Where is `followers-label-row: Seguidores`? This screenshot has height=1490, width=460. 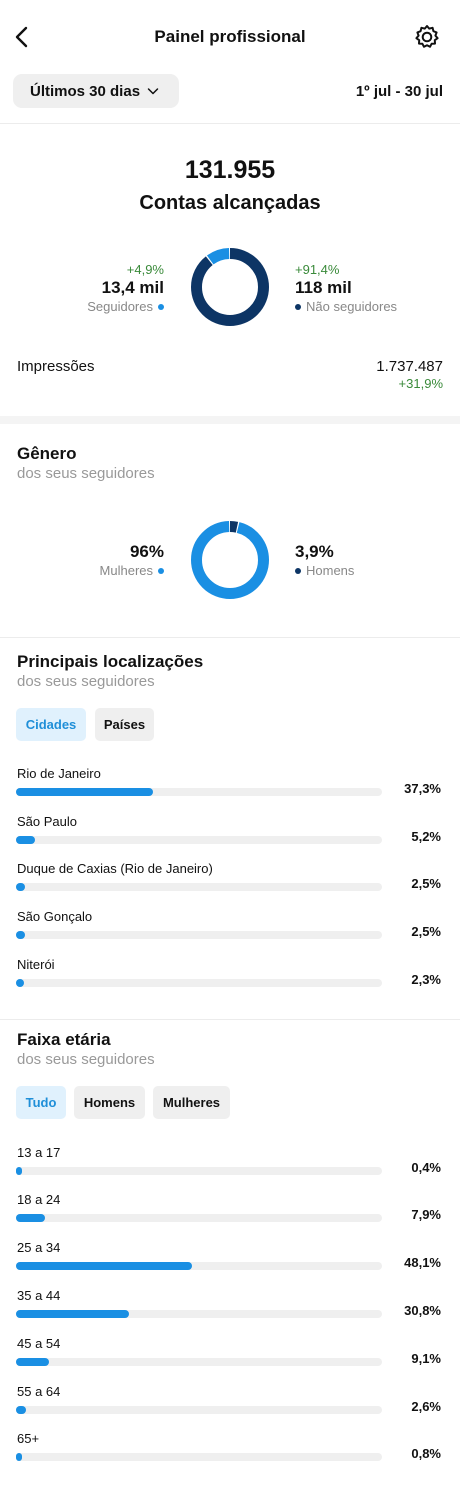
followers-label-row: Seguidores is located at coordinates (125, 306).